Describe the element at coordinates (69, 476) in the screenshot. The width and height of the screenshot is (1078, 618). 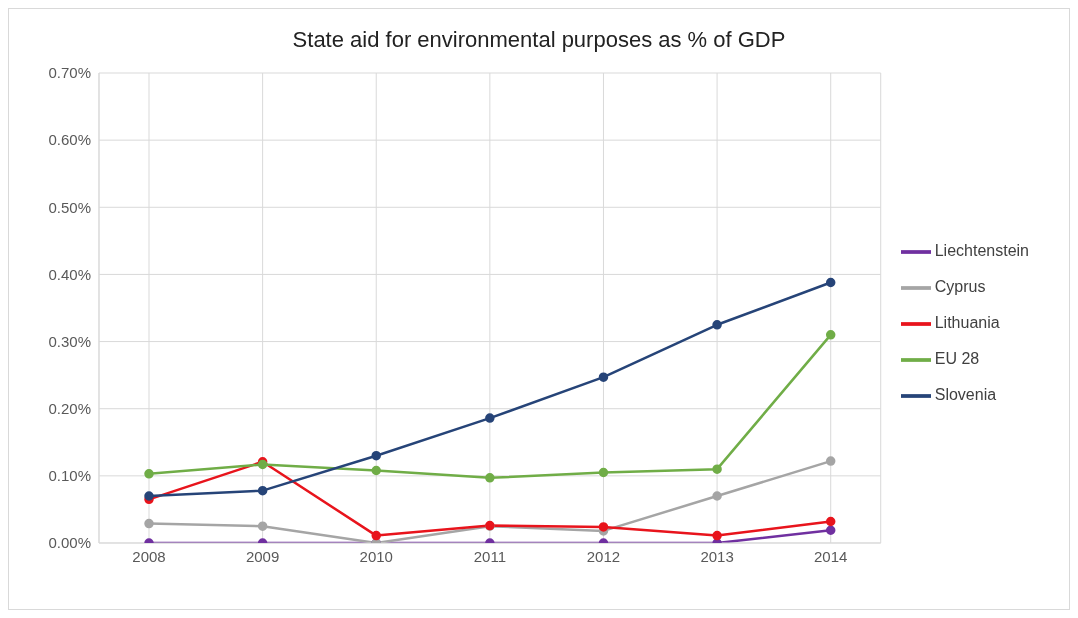
I see `y-tick-label: 0.10%` at that location.